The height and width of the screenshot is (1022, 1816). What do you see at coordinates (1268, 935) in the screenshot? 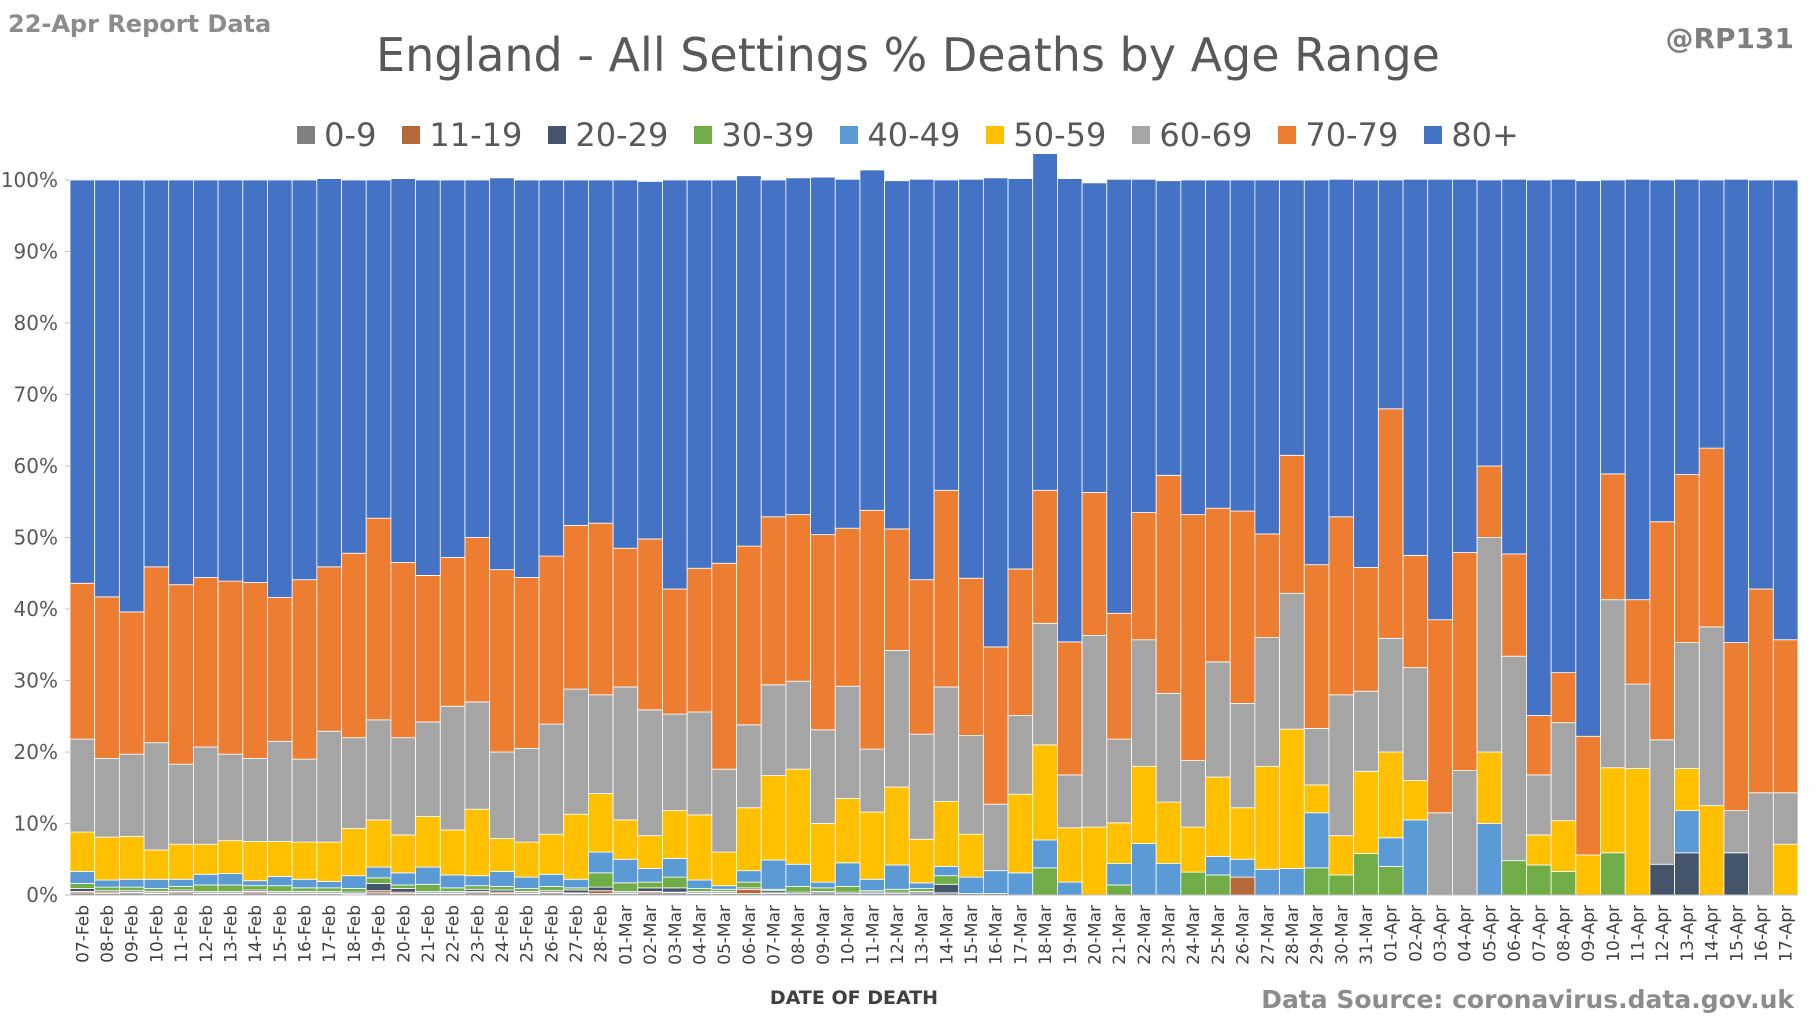
I see `x-tick-label: 27-Mar` at bounding box center [1268, 935].